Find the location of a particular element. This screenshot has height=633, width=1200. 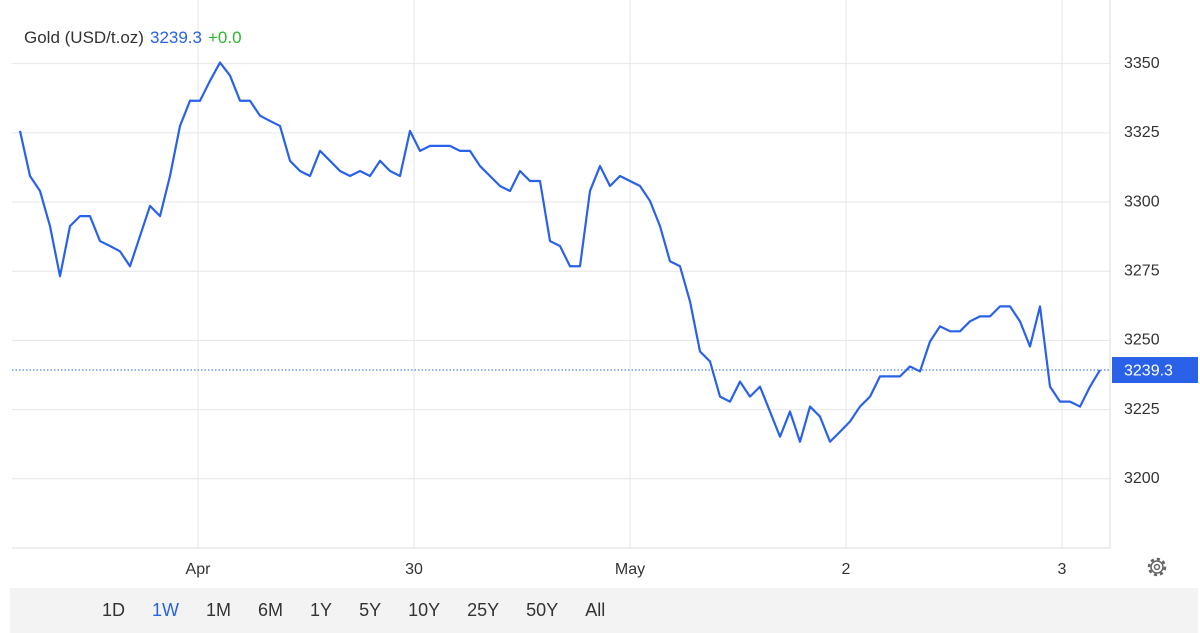

range-button: 1Y is located at coordinates (321, 610).